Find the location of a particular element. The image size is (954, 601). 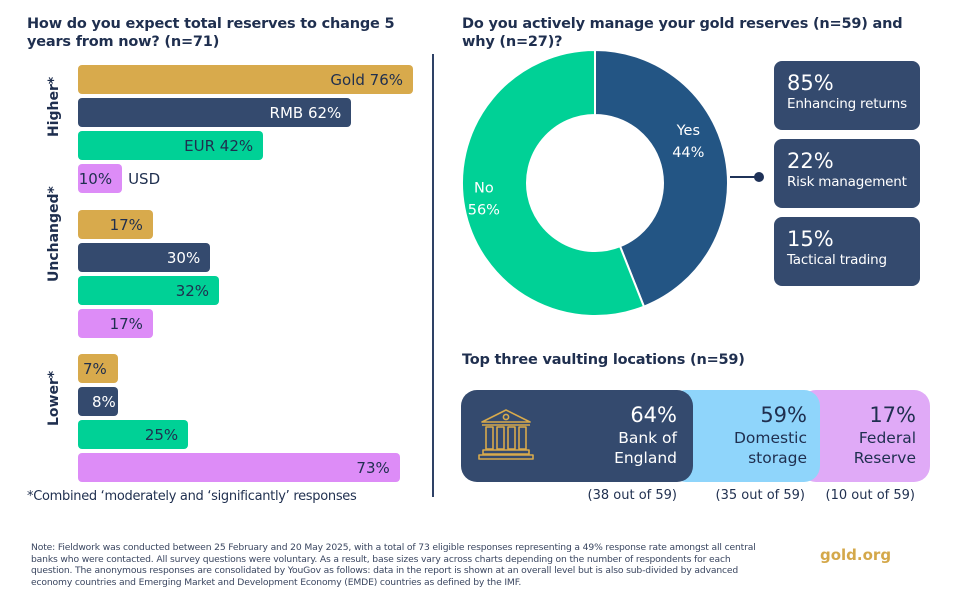

reason-pct: 15% is located at coordinates (810, 239).